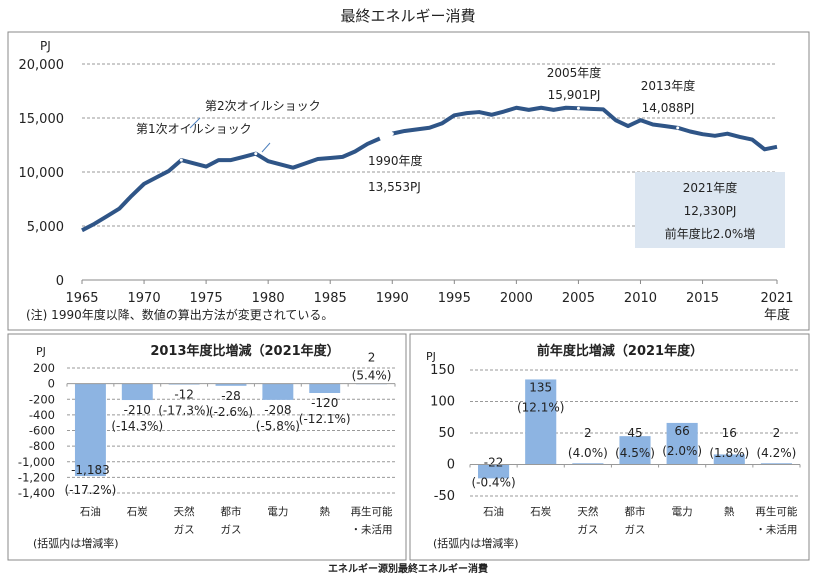  I want to click on chart-title: 2013年度比増減（2021年度）, so click(244, 351).